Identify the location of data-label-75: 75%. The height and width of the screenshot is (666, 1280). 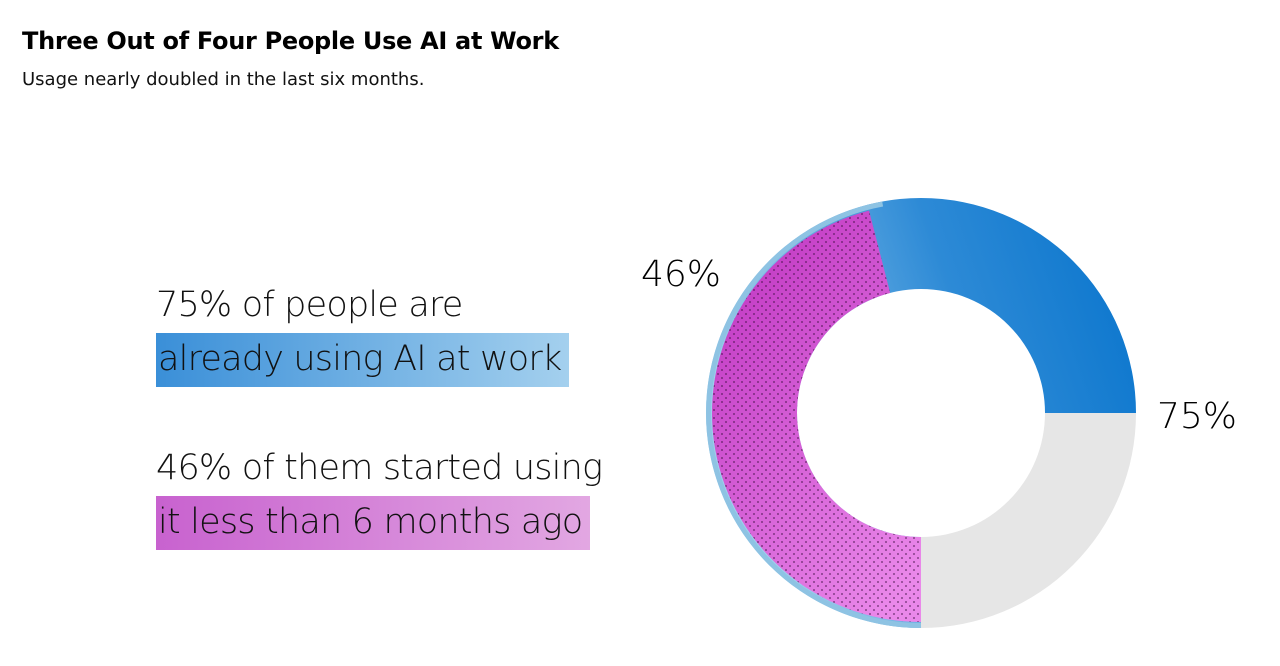
(1197, 416).